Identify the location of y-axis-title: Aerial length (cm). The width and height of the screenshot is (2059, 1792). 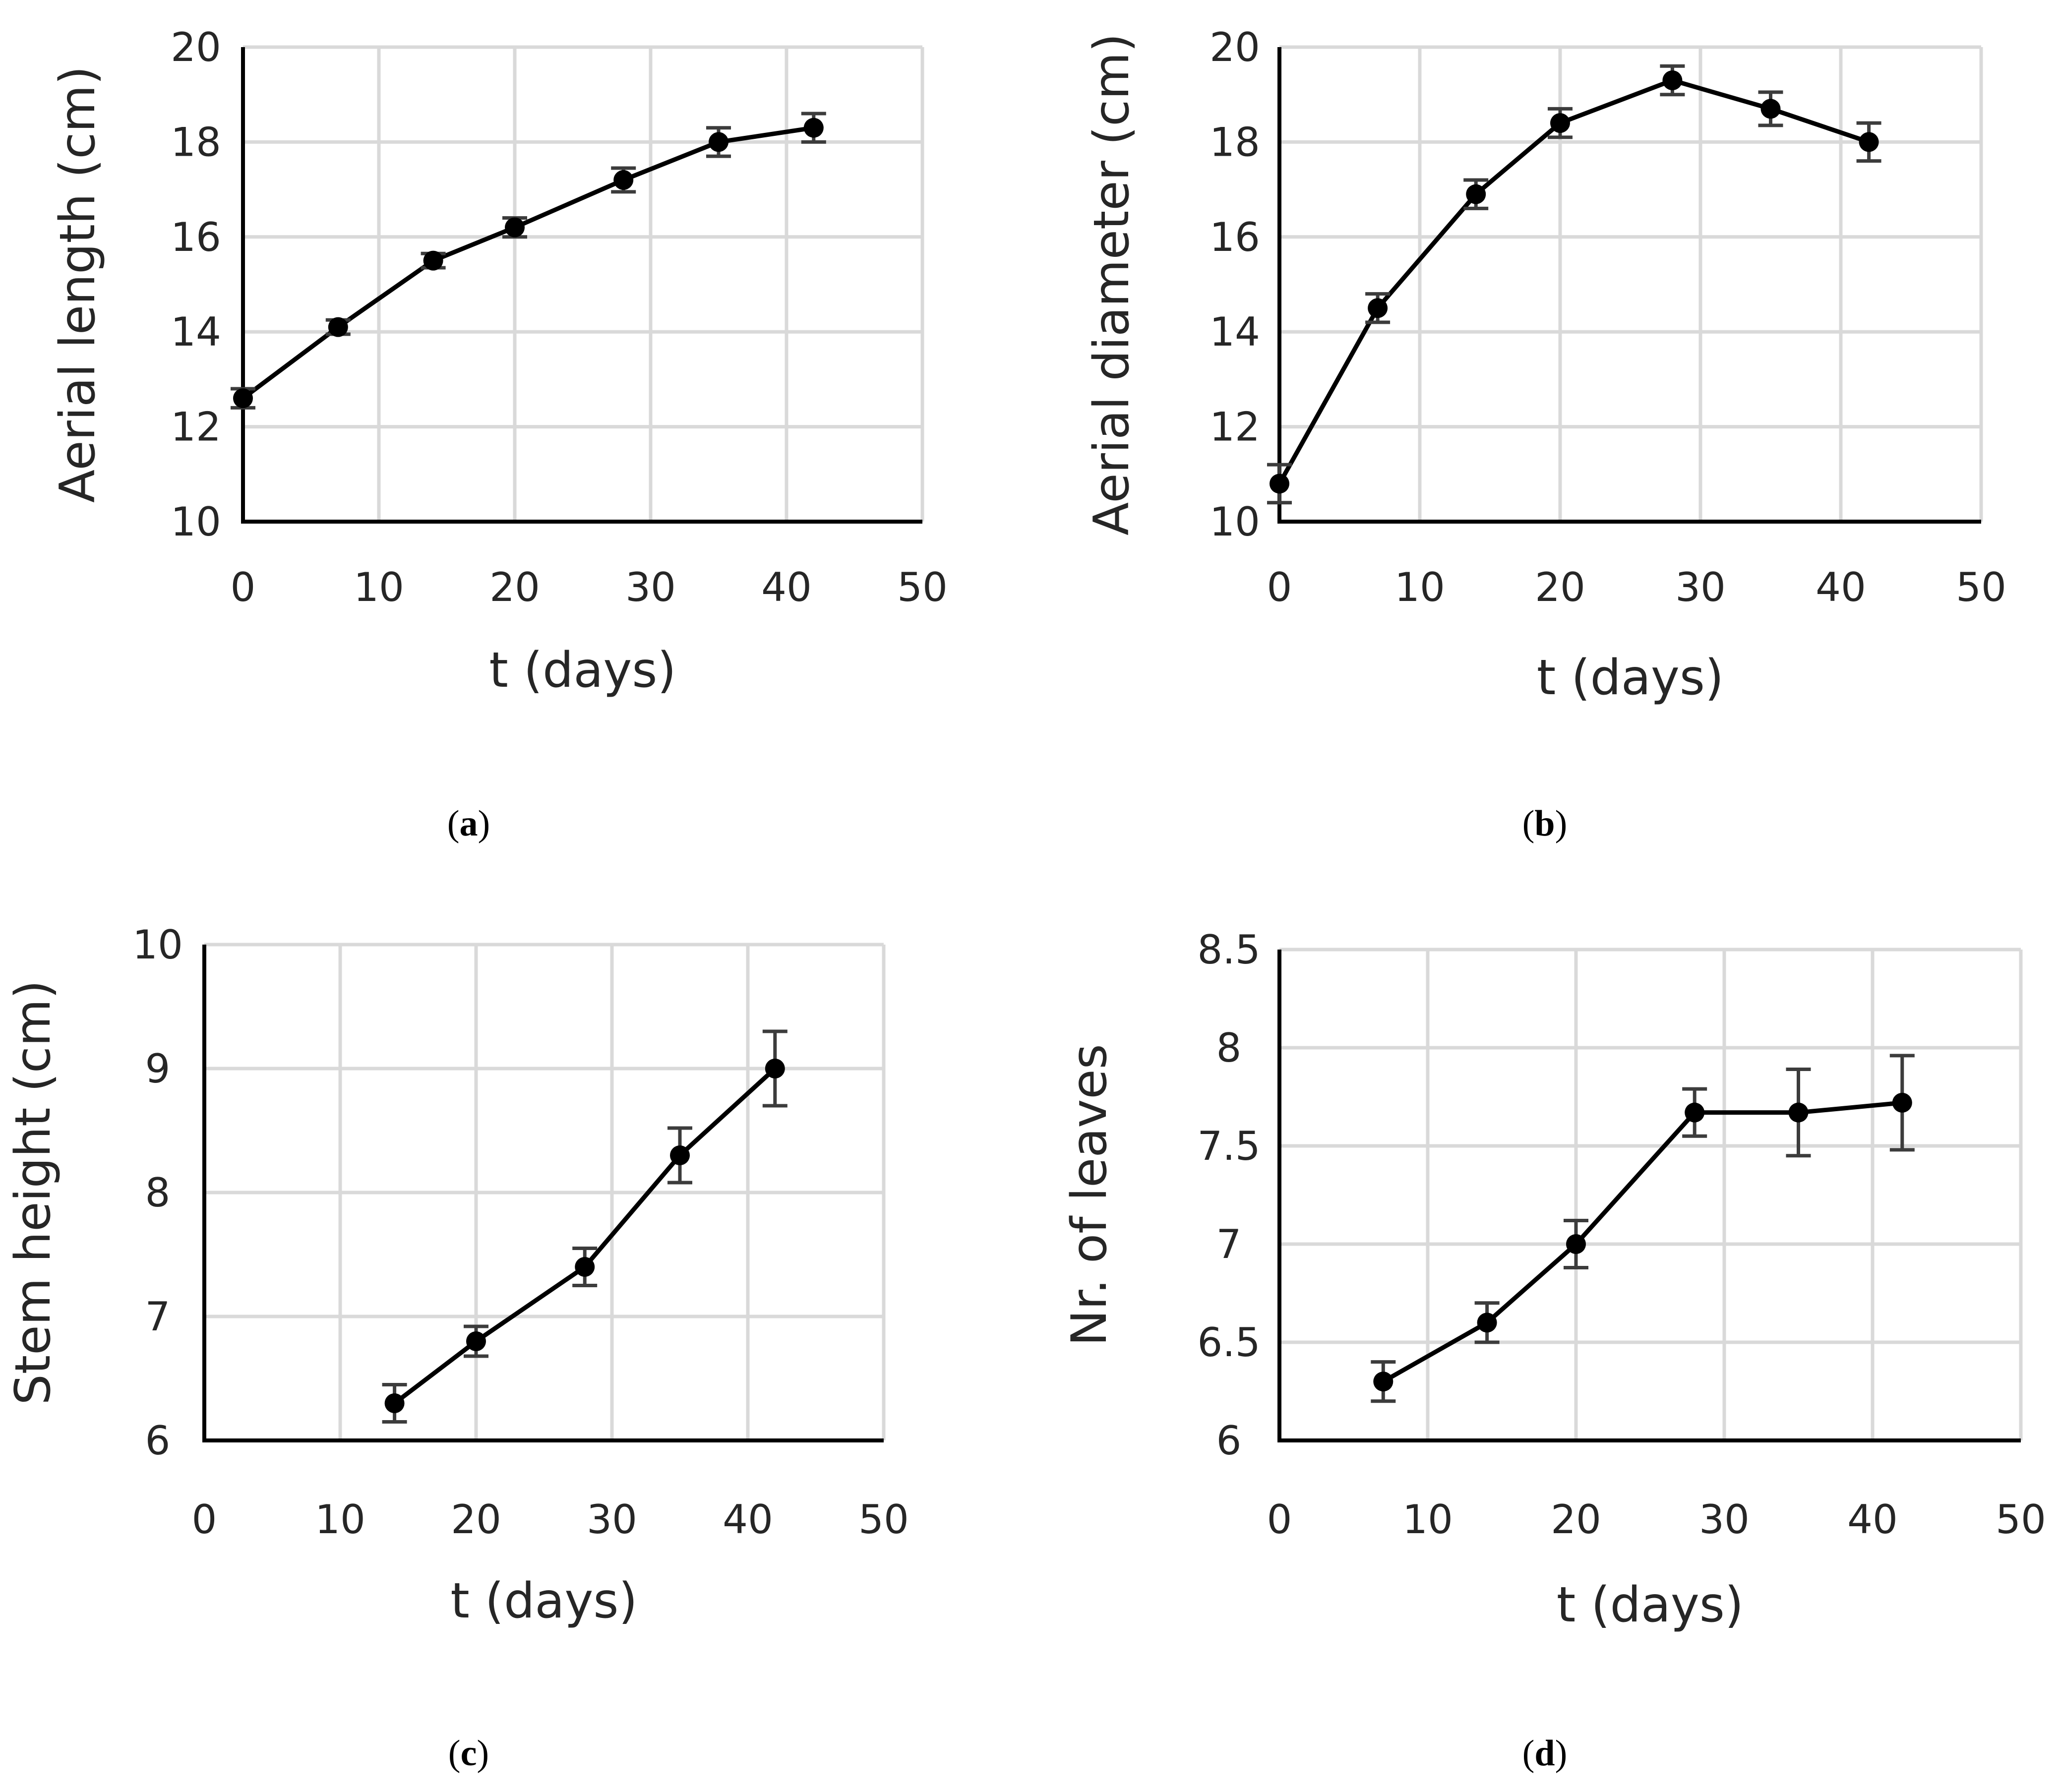
(78, 285).